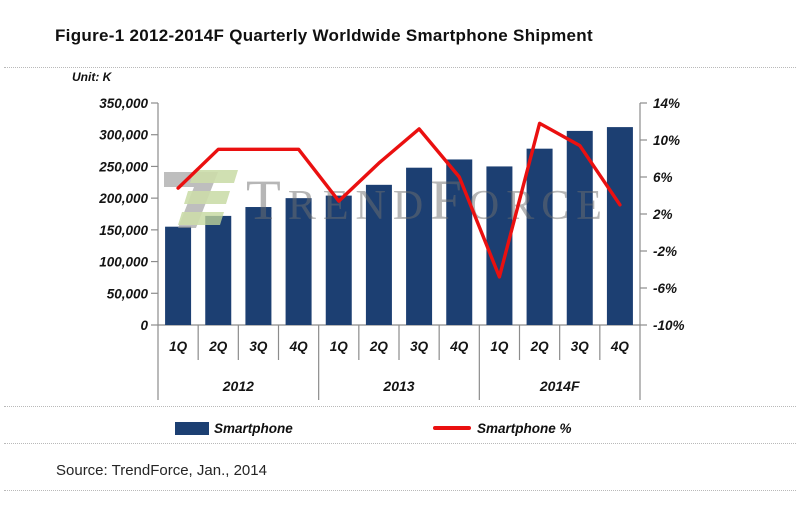  I want to click on left-axis-tick-label: 350,000, so click(123, 103).